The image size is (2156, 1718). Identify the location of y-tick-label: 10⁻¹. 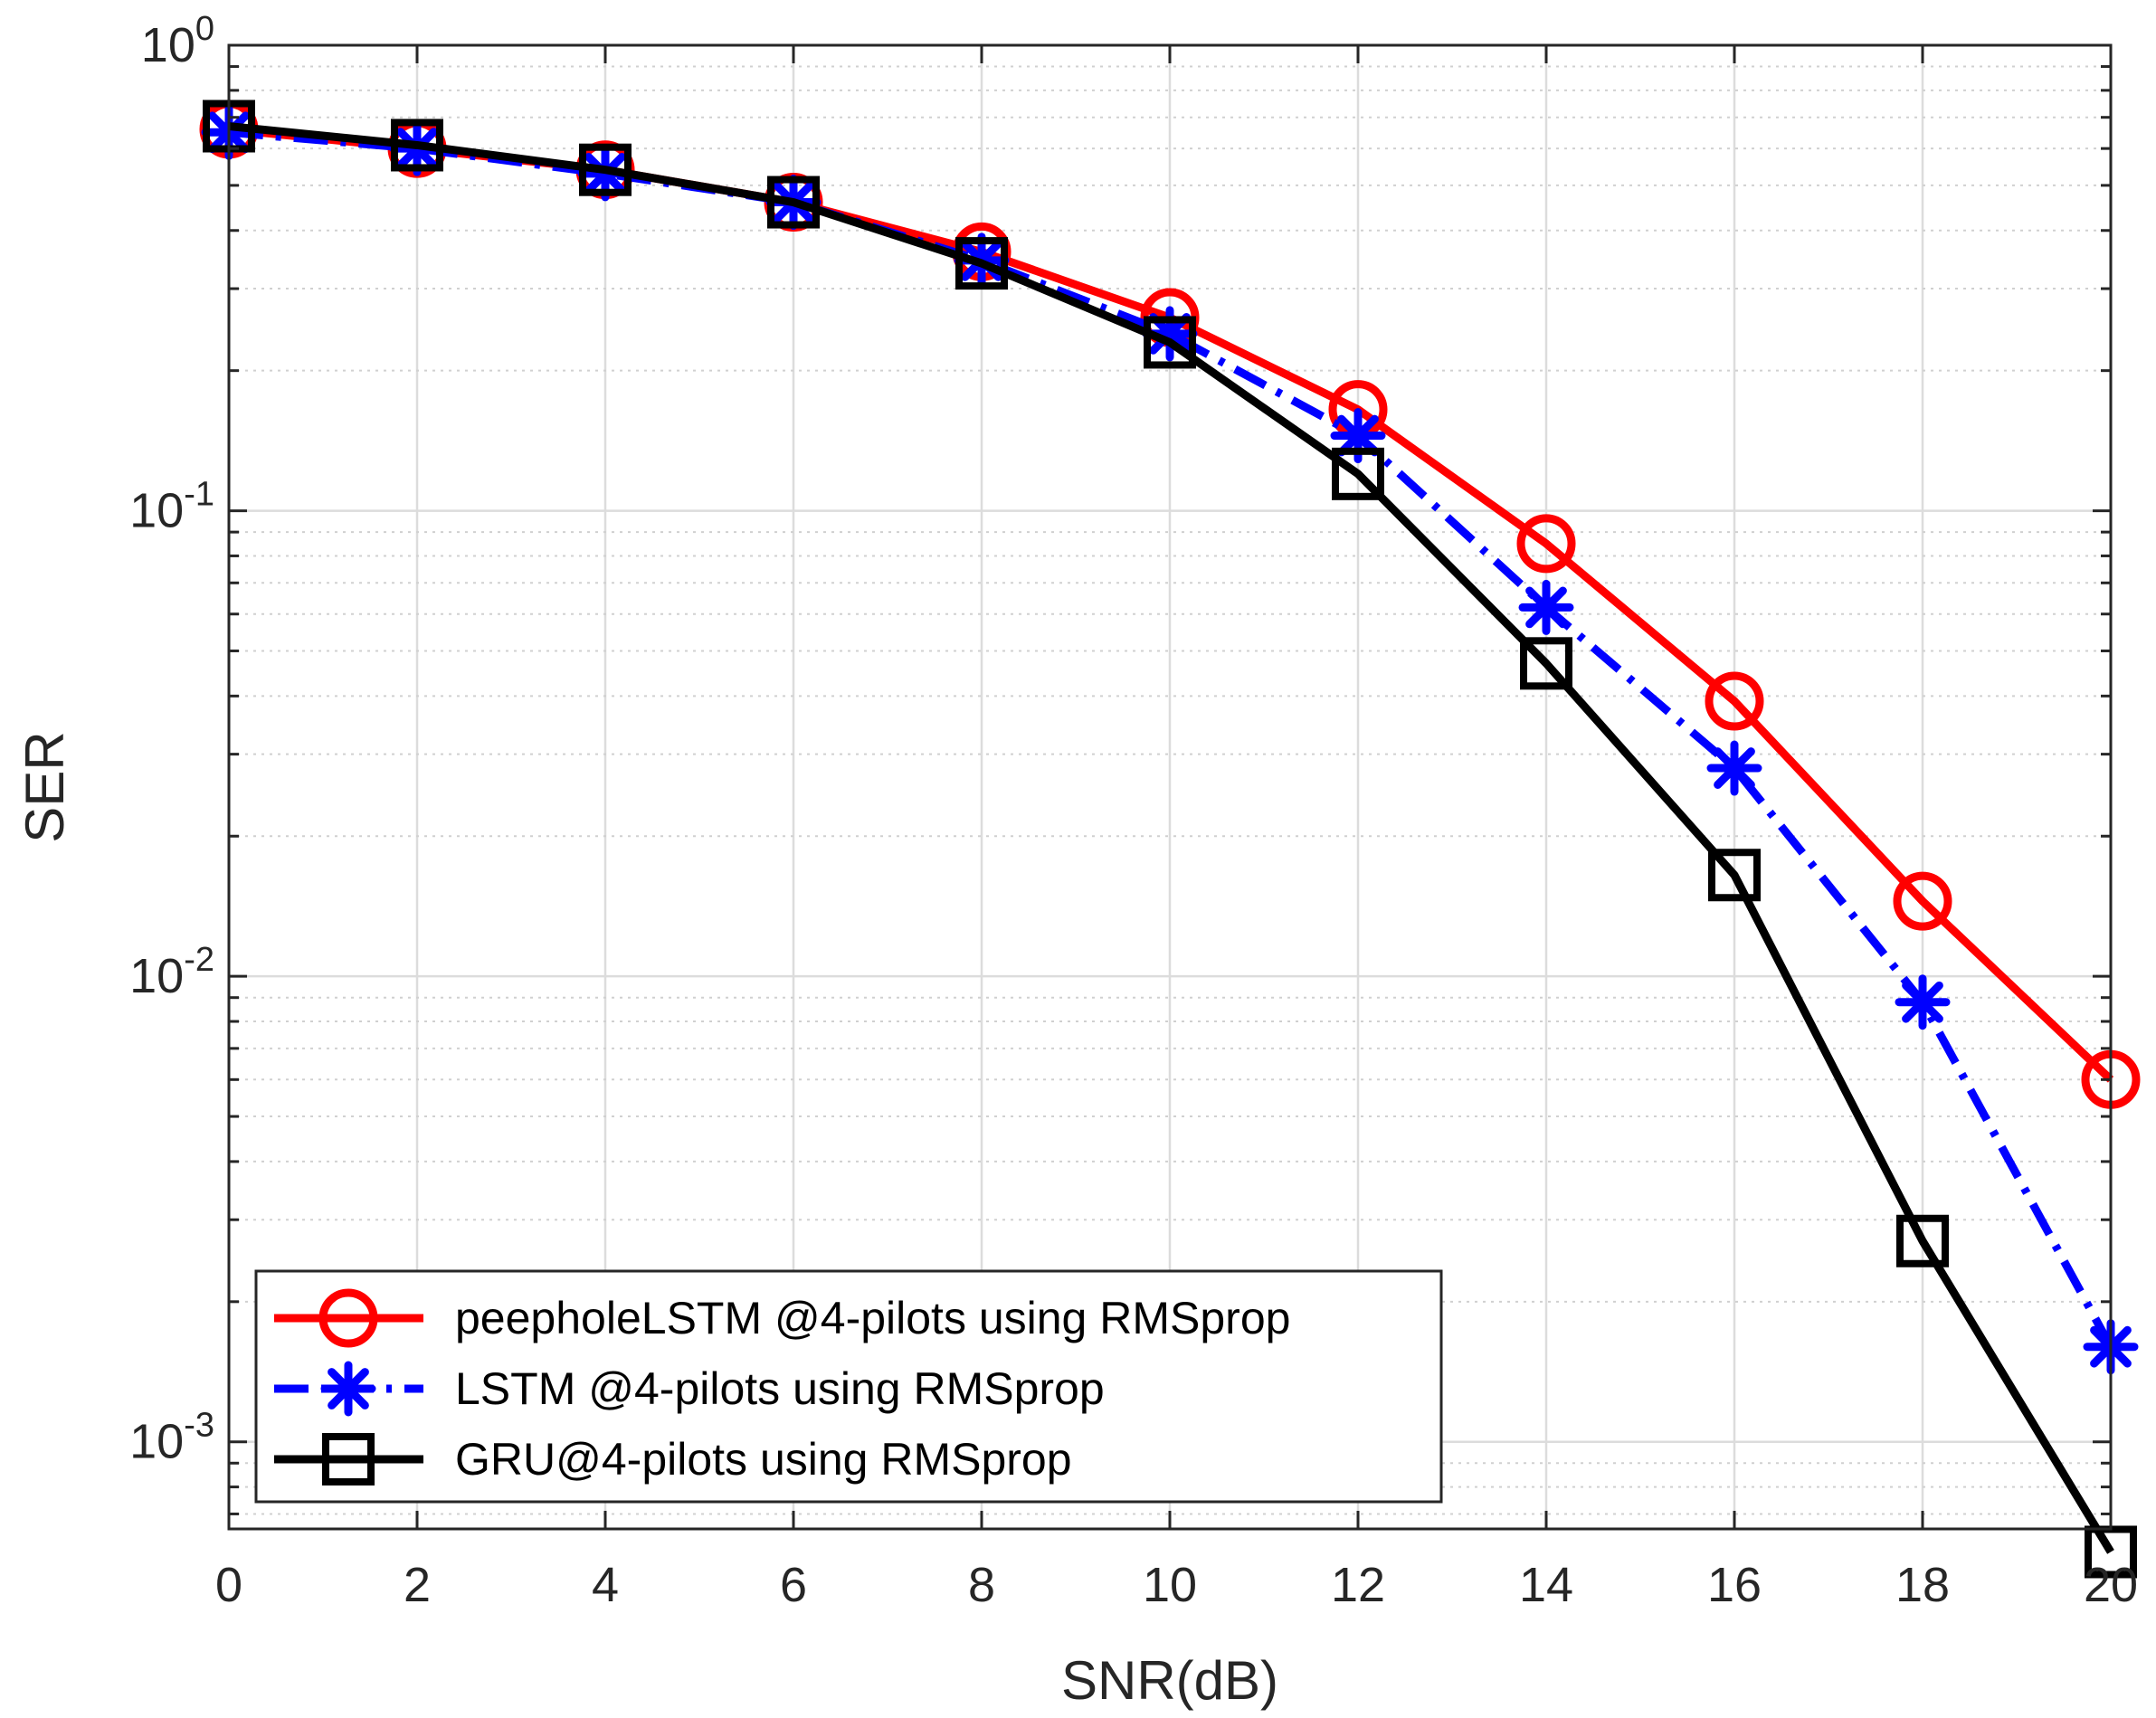
(171, 507).